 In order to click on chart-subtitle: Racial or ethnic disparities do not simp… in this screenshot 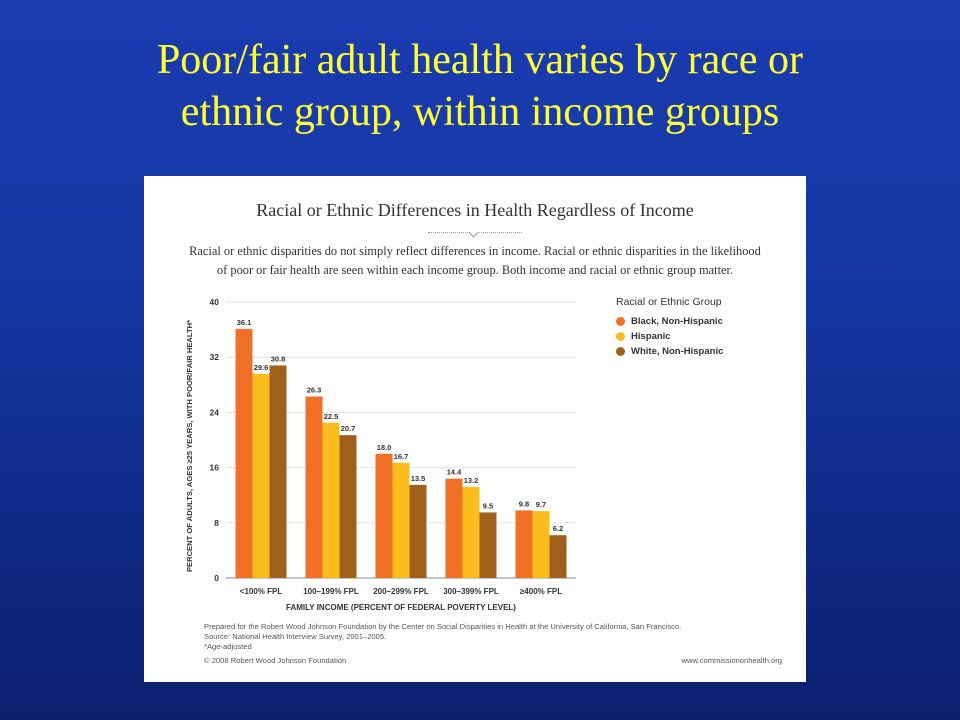, I will do `click(475, 261)`.